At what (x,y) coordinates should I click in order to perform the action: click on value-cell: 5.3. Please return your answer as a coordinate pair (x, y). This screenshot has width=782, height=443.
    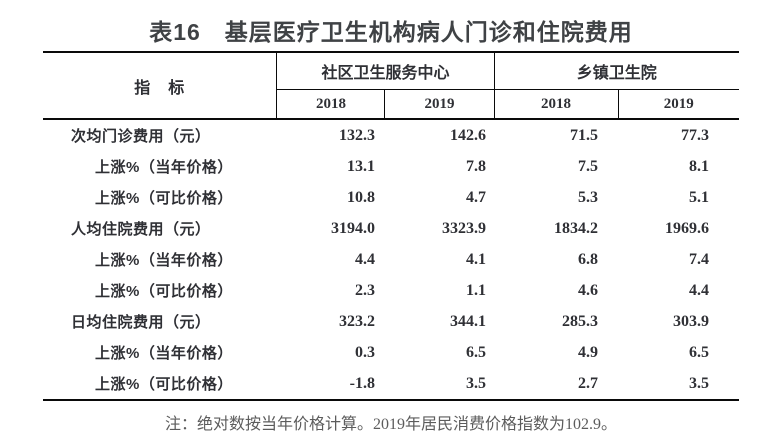
    Looking at the image, I should click on (588, 197).